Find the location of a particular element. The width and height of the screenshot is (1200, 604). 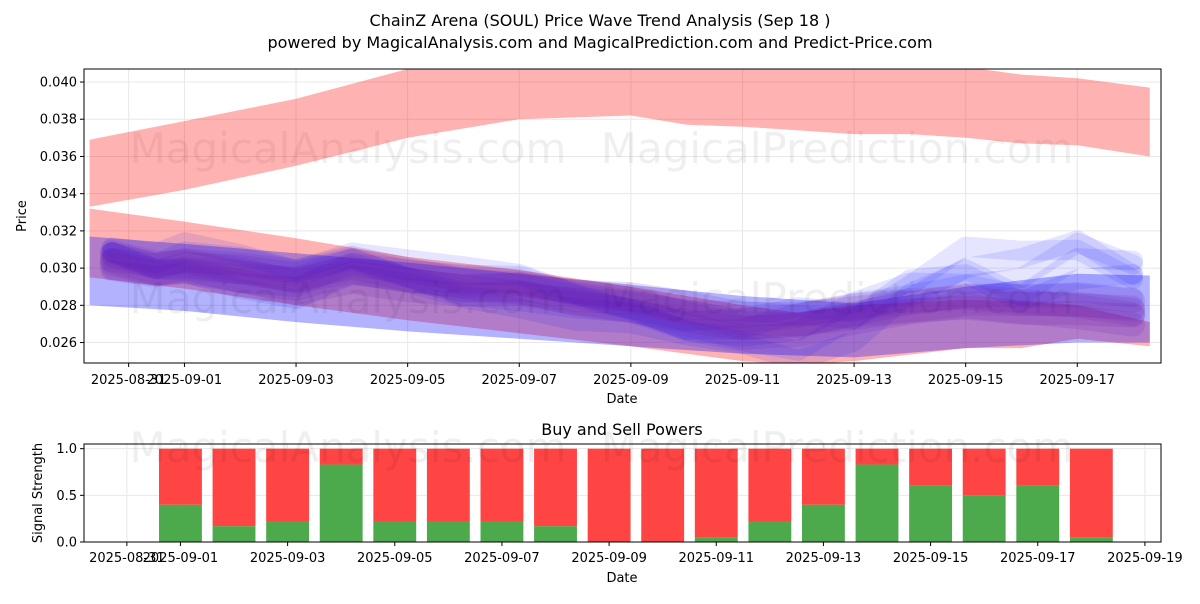

price-y-tick-label: 0.026 is located at coordinates (58, 343).